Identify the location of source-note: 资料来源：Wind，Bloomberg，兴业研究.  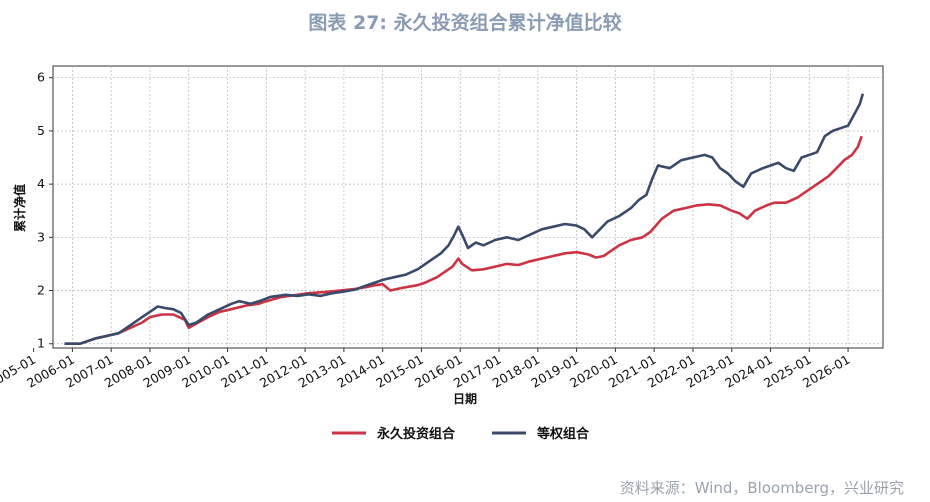
(761, 488).